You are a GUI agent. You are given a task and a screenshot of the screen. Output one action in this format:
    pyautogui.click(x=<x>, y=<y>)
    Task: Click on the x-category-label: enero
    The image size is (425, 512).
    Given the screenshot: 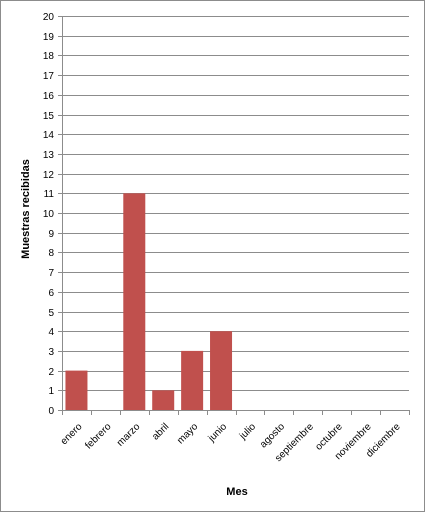 What is the action you would take?
    pyautogui.click(x=72, y=434)
    